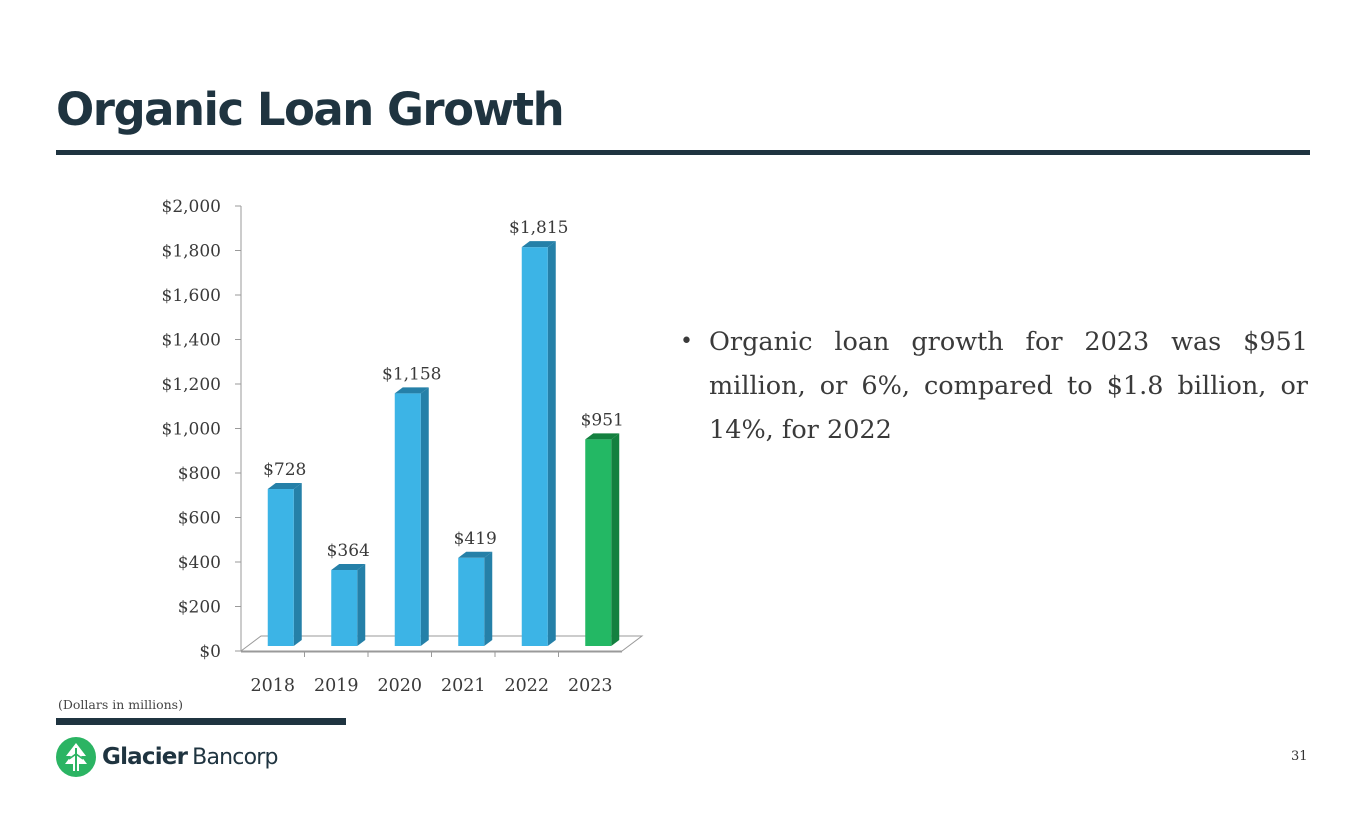 Image resolution: width=1365 pixels, height=829 pixels. What do you see at coordinates (399, 686) in the screenshot?
I see `x-tick-label-2020: 2020` at bounding box center [399, 686].